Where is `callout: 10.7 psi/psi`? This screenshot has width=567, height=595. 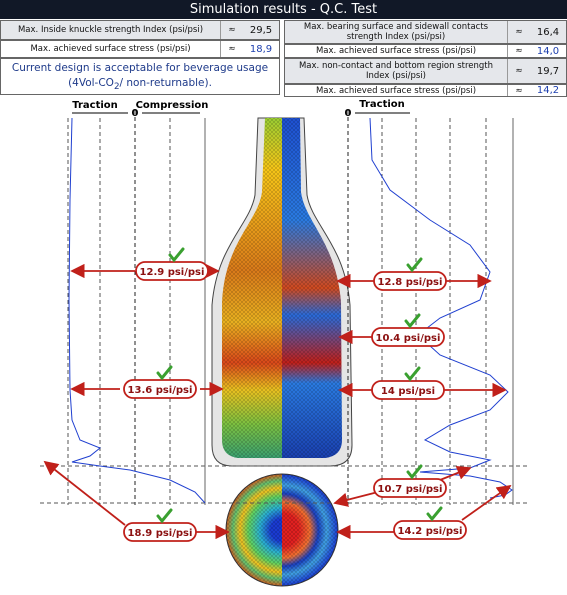 callout: 10.7 psi/psi is located at coordinates (402, 485).